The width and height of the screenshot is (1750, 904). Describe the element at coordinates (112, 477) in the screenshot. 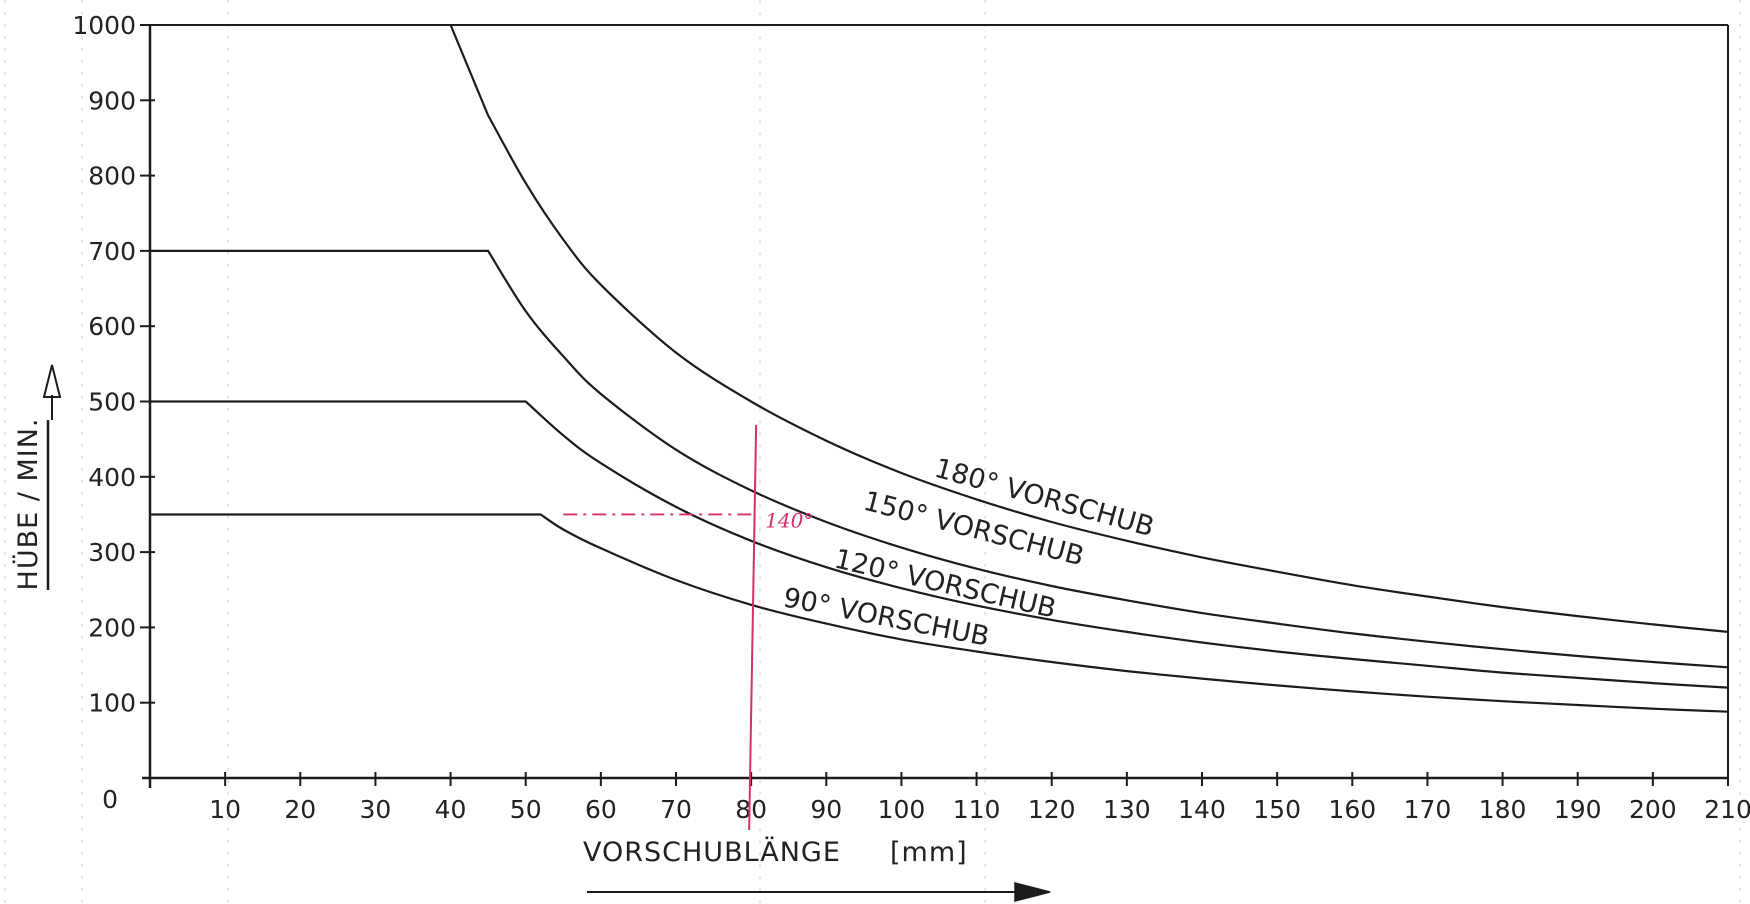

I see `y-tick-label: 400` at that location.